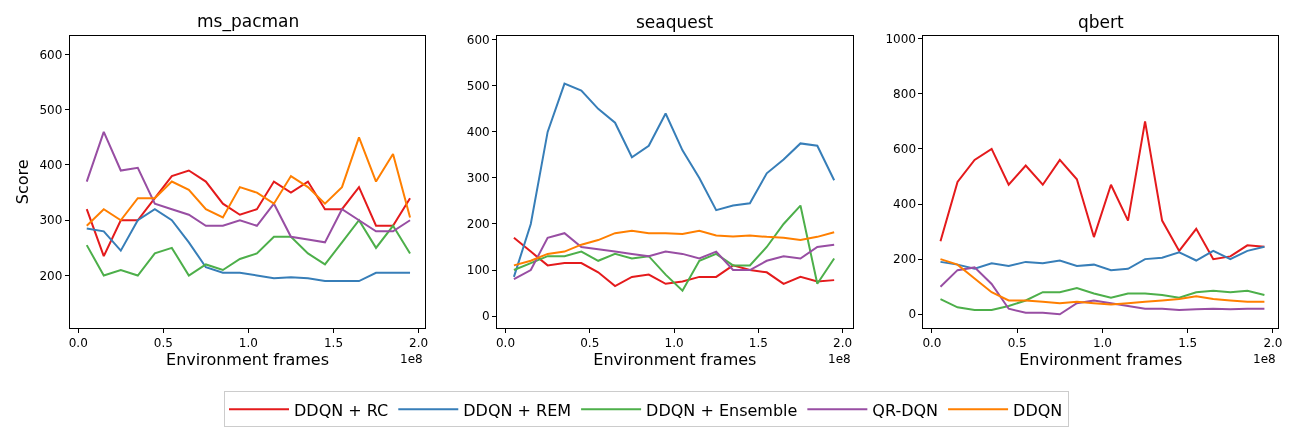  I want to click on legend-label: DDQN + RC, so click(341, 410).